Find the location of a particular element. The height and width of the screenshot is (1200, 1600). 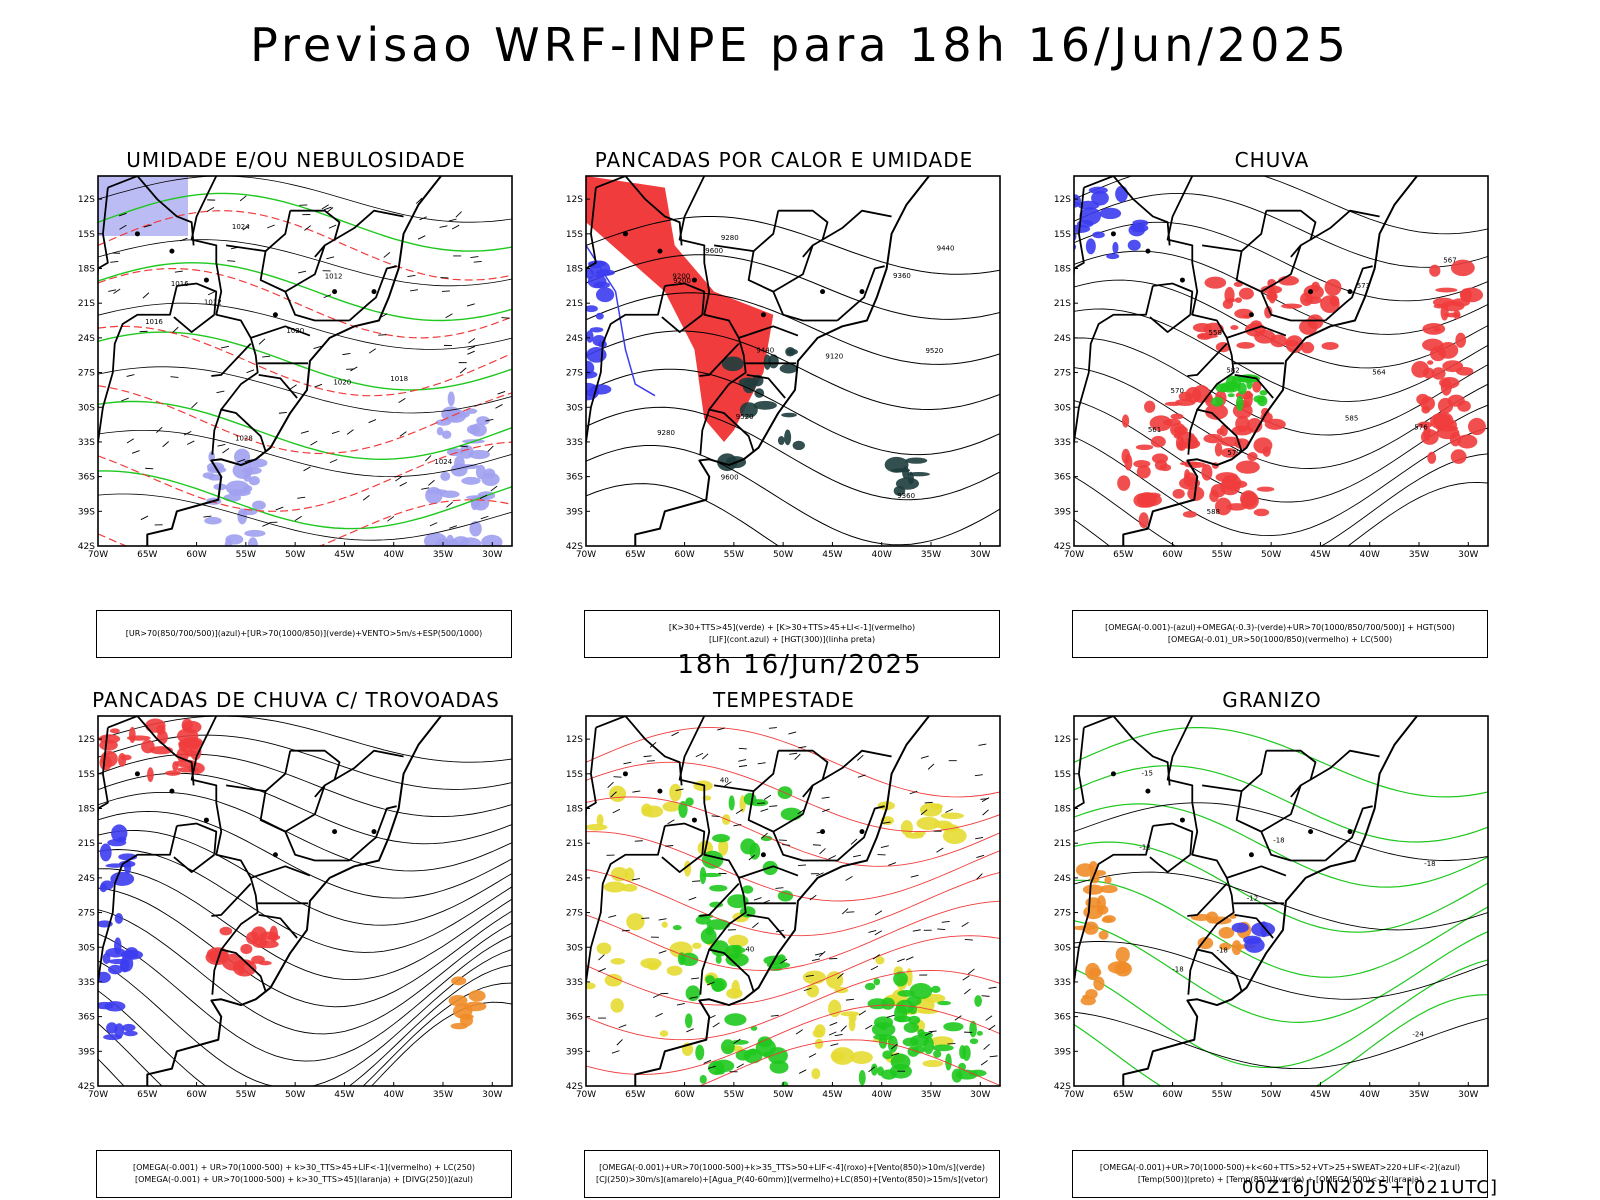

contour-label: 564 is located at coordinates (1379, 372).